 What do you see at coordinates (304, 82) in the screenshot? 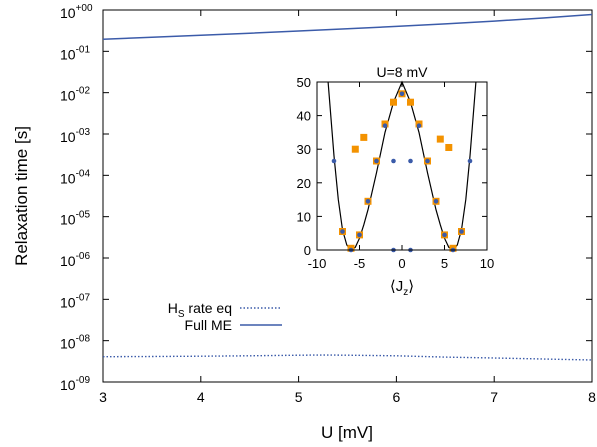
I see `inset-y-tick-label: 50` at bounding box center [304, 82].